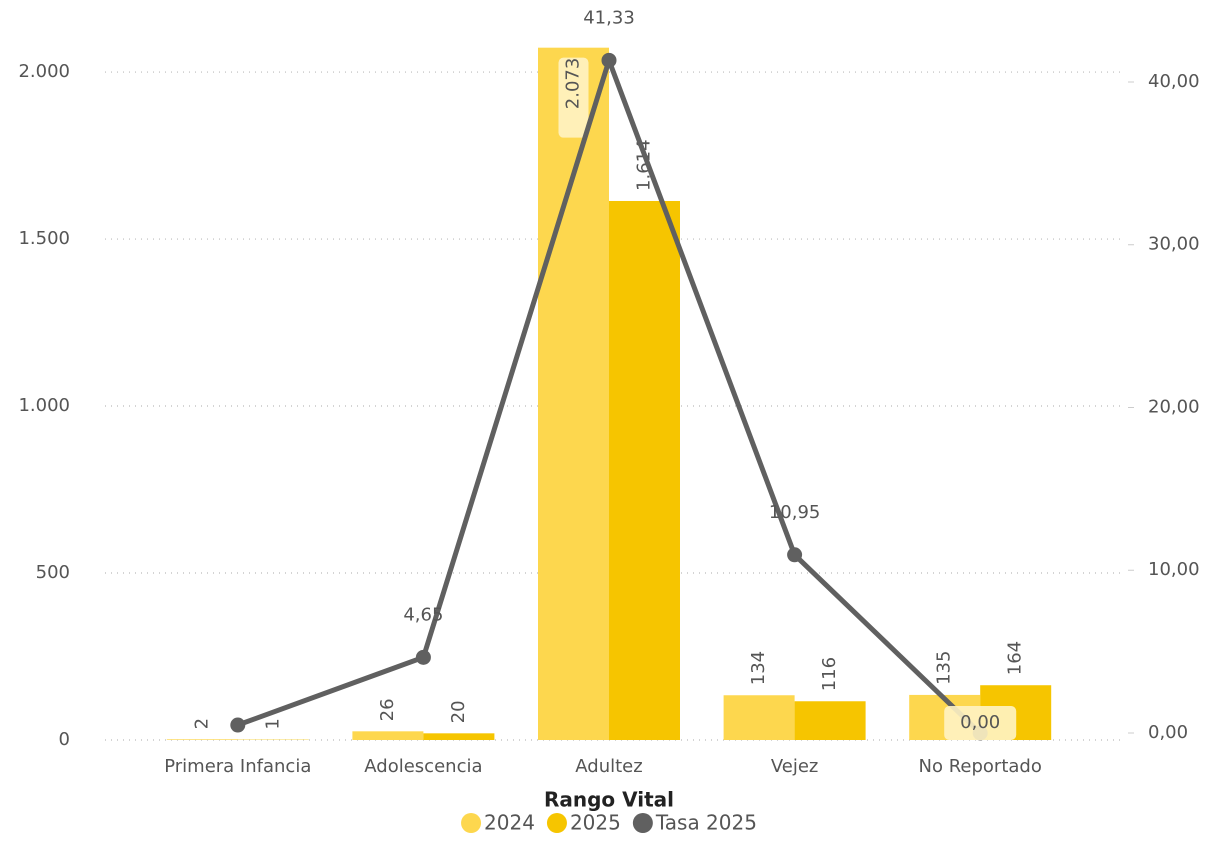 The width and height of the screenshot is (1210, 861). What do you see at coordinates (609, 17) in the screenshot?
I see `data-label: 41,33` at bounding box center [609, 17].